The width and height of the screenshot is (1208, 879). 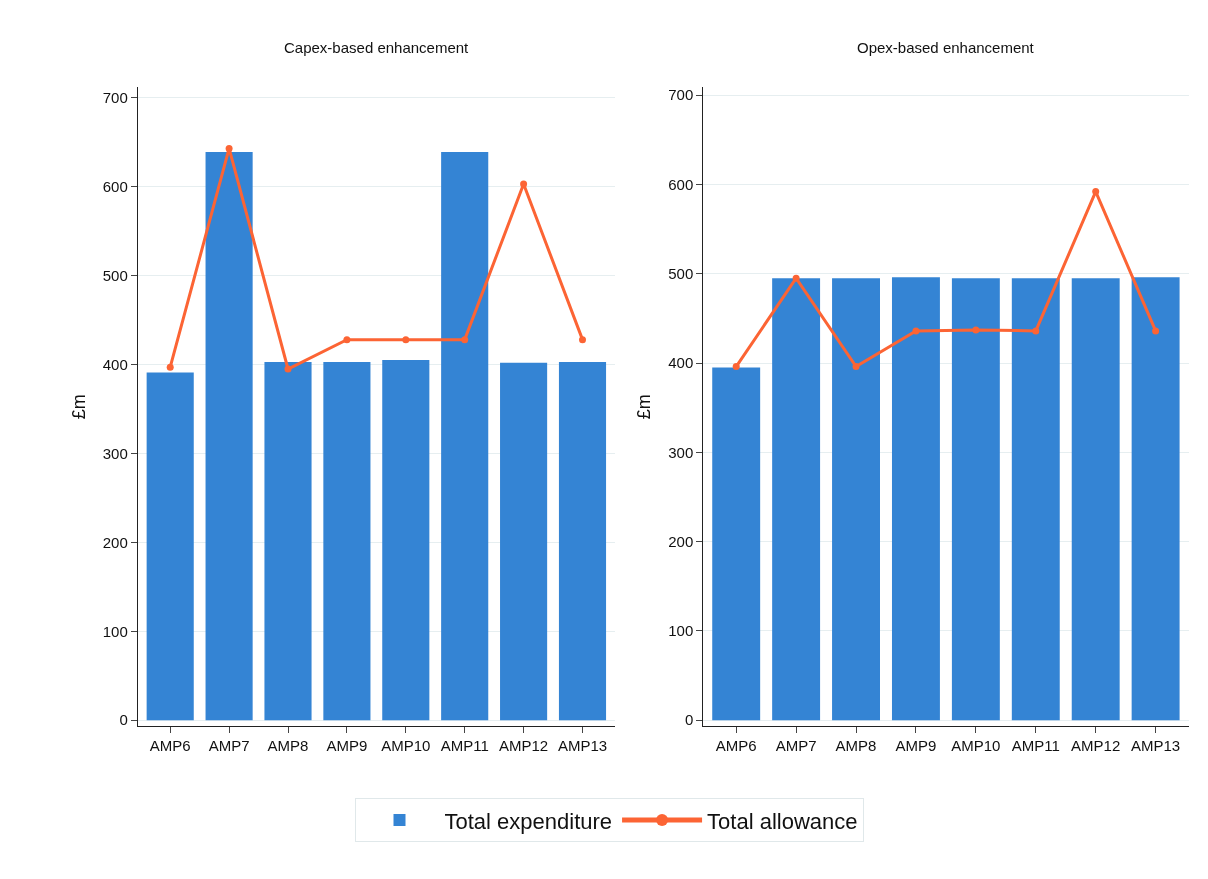 I want to click on chart-title: Capex-based enhancement, so click(x=377, y=47).